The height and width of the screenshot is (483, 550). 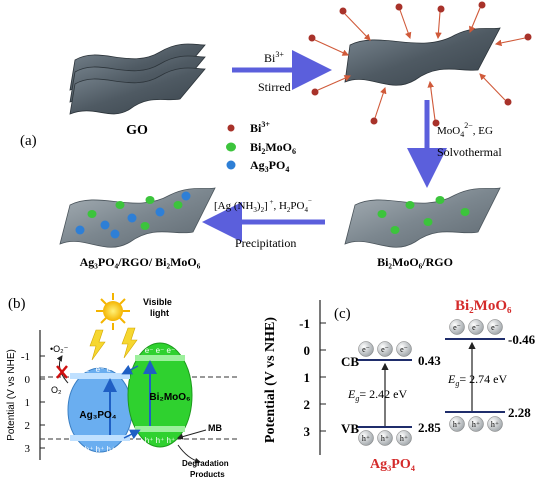 I want to click on bi2moo6-electron-balls: e⁻ e⁻ e⁻, so click(x=476, y=327).